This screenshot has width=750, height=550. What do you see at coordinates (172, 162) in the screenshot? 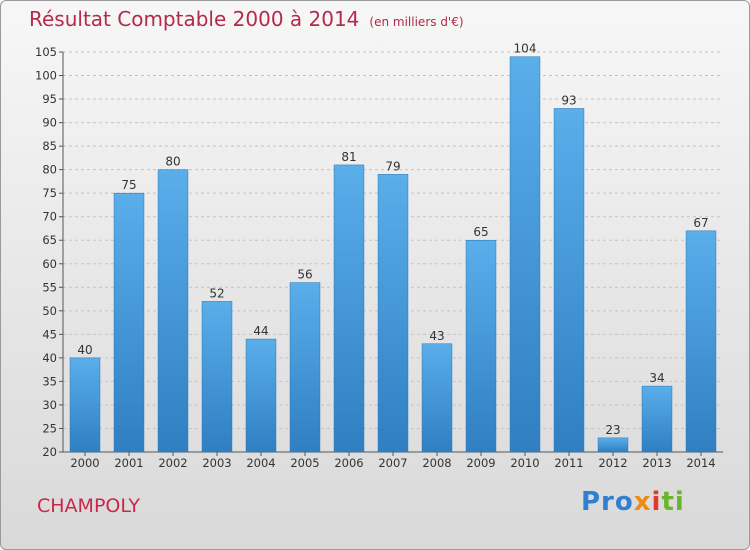
I see `data-label: 80` at bounding box center [172, 162].